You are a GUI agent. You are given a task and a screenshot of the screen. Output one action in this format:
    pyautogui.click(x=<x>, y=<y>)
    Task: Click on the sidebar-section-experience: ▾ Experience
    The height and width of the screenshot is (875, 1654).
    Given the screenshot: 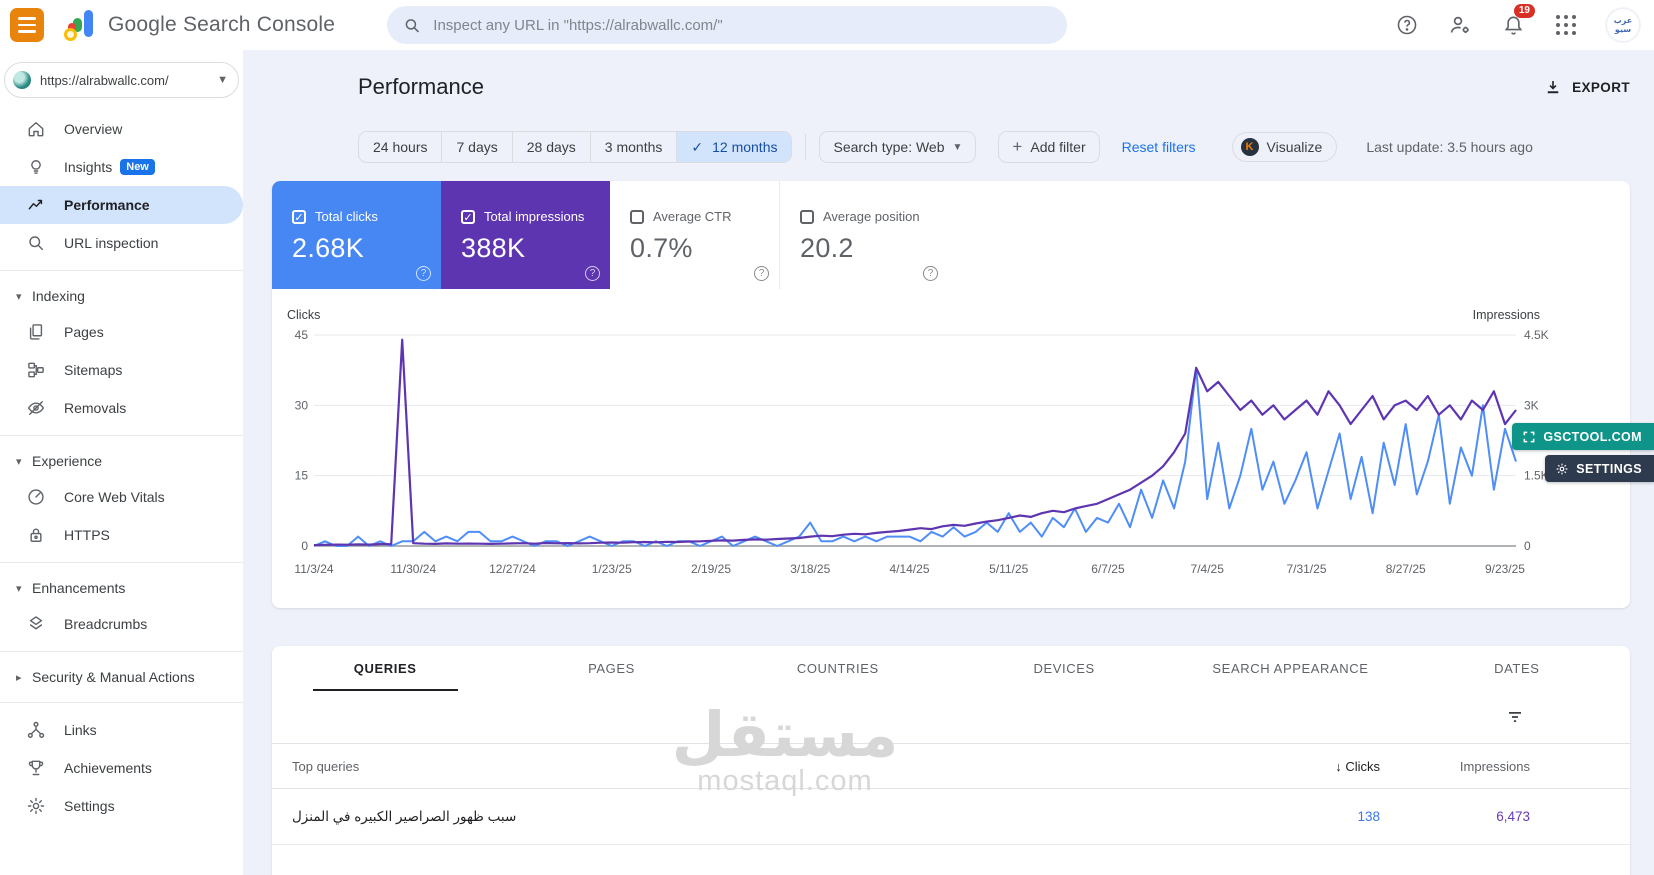 What is the action you would take?
    pyautogui.click(x=121, y=461)
    